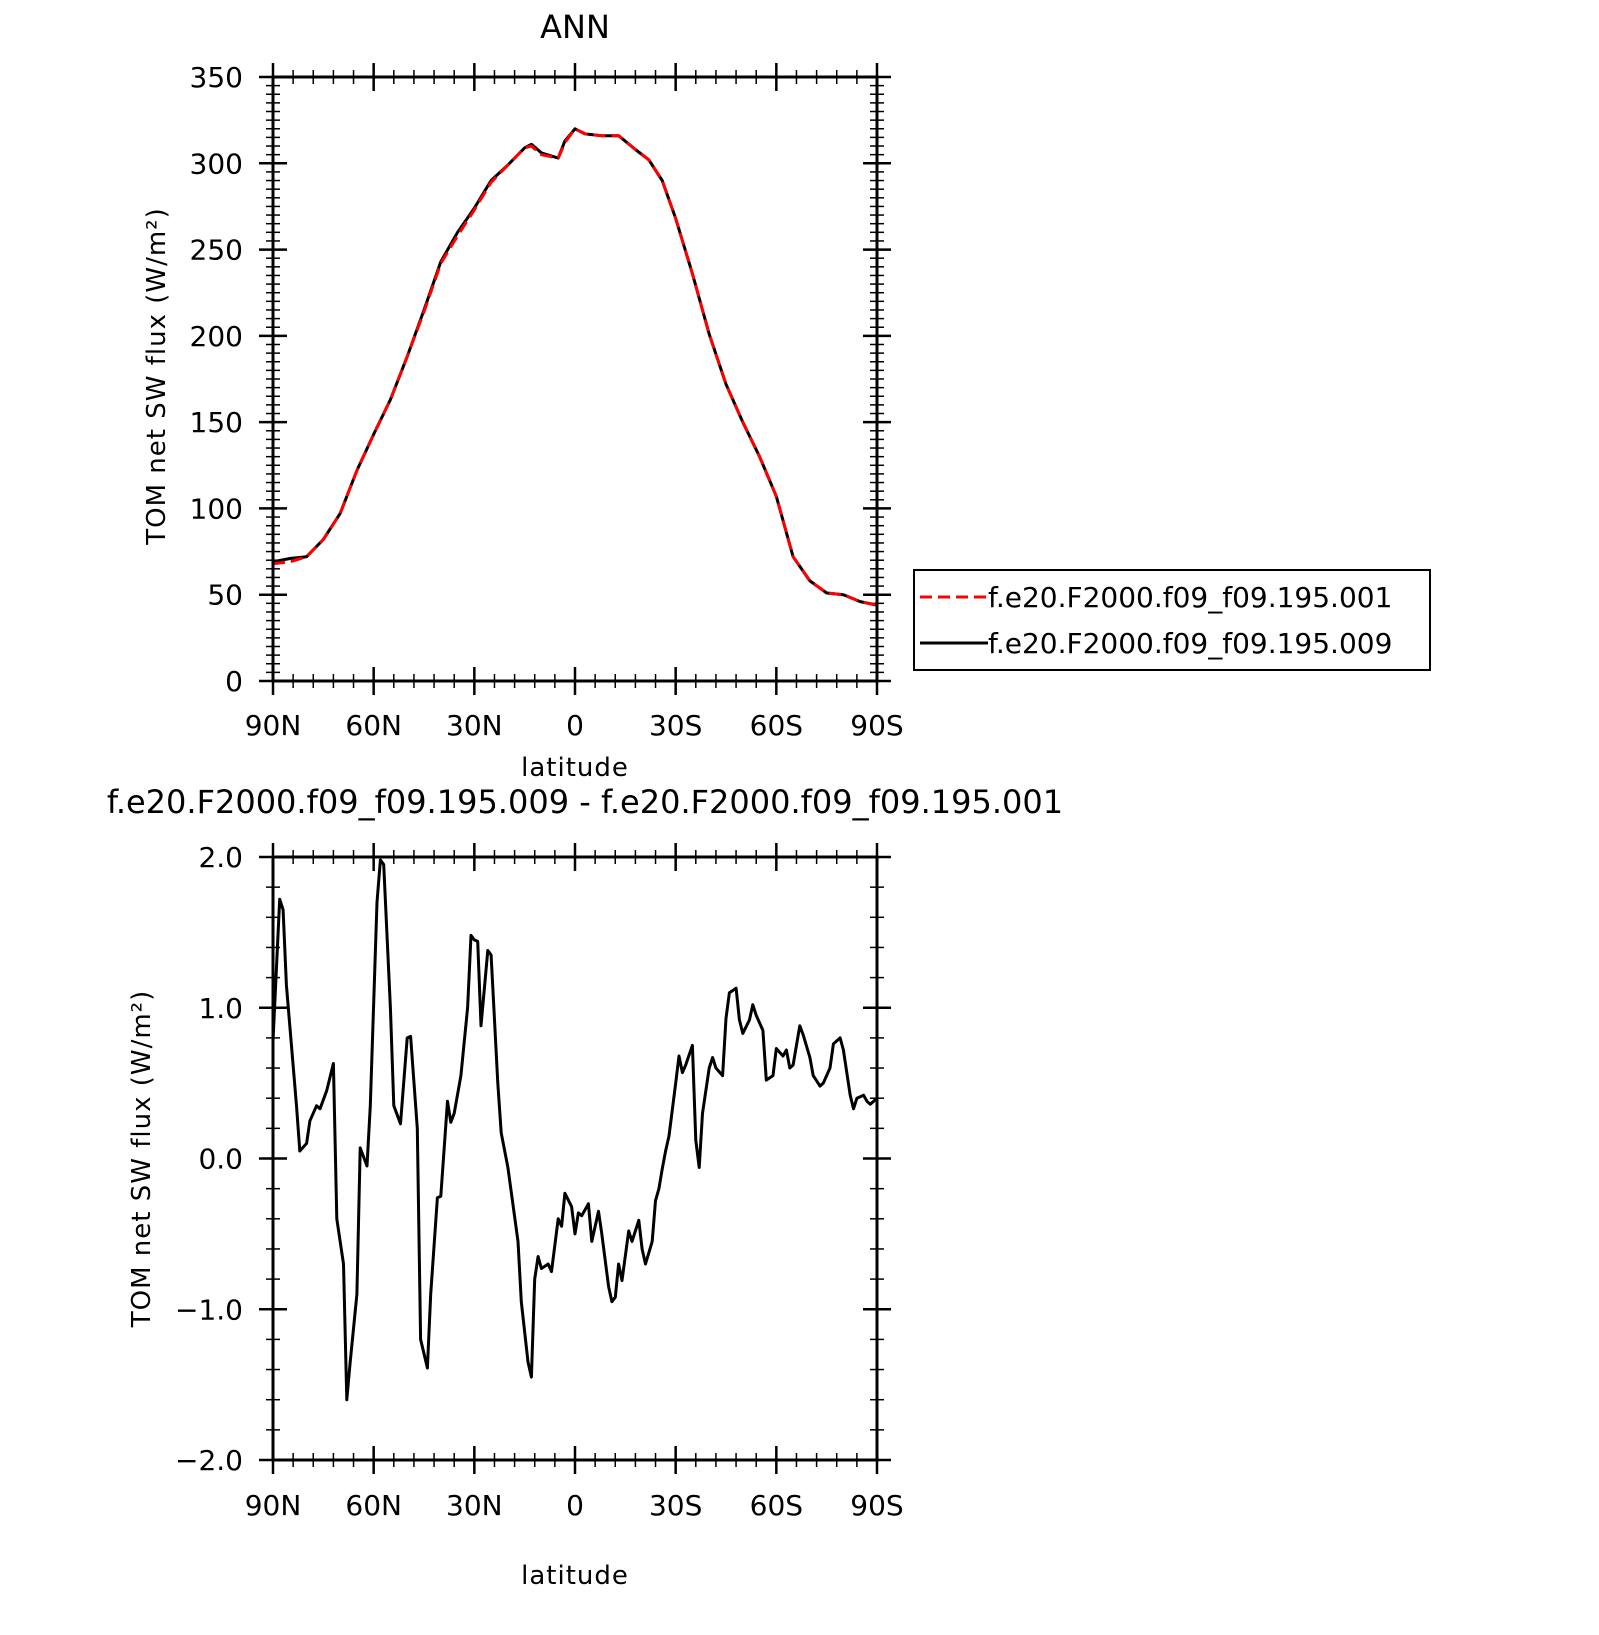 The image size is (1599, 1635). I want to click on y-tick-label: 1.0, so click(220, 1008).